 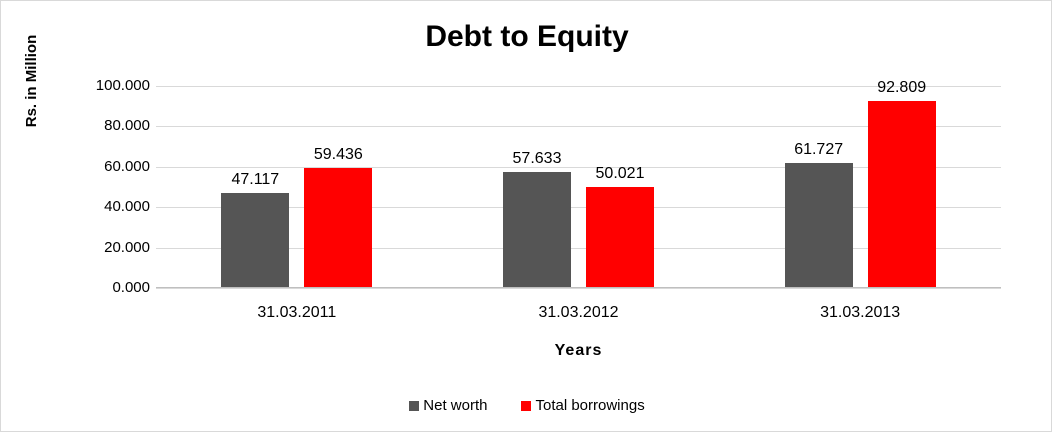 I want to click on y-axis-tick-label: 40.000, so click(x=127, y=207).